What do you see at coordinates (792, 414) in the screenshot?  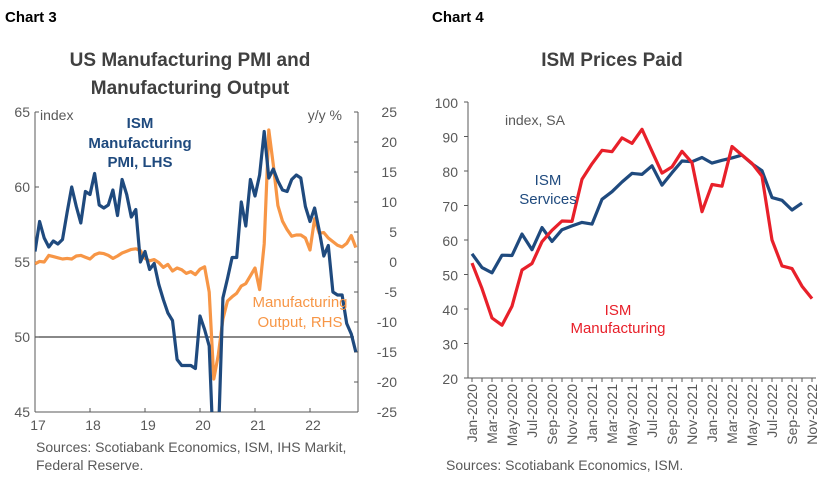 I see `x-tick-label: Sep-2022` at bounding box center [792, 414].